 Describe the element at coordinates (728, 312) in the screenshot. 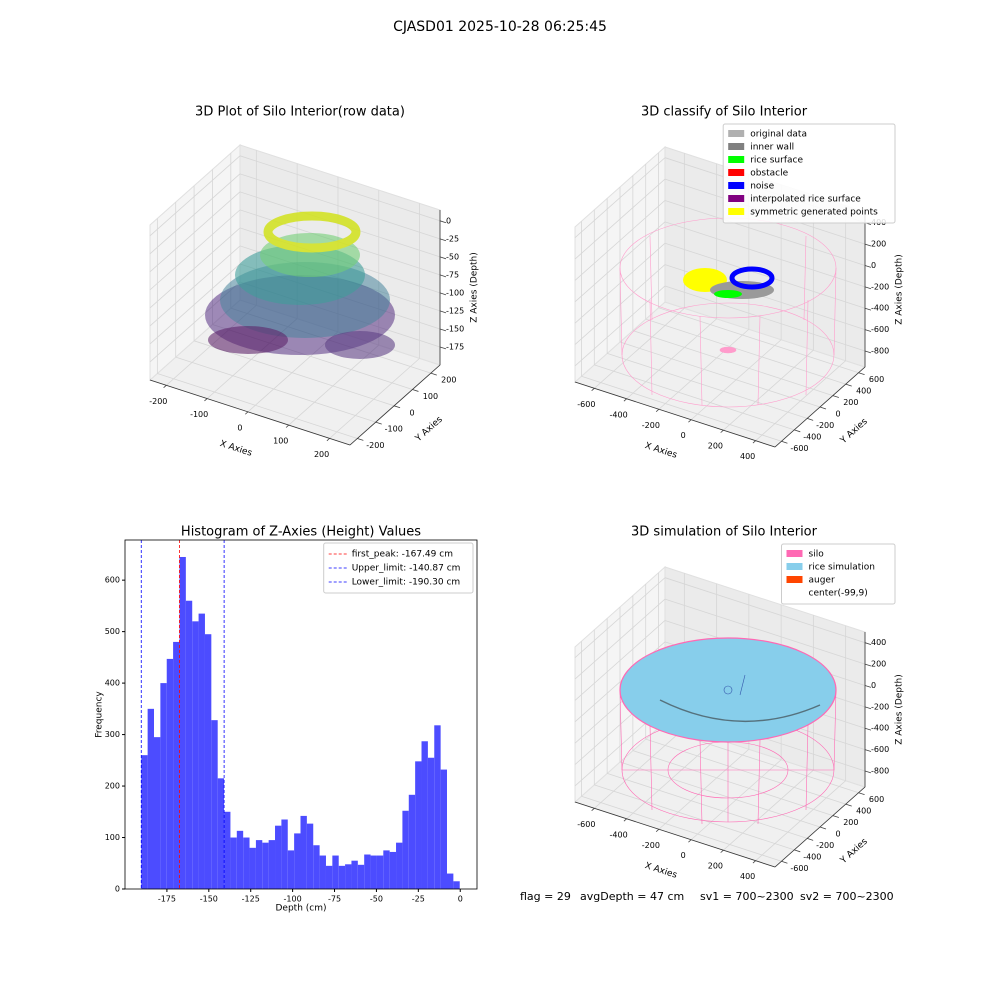

I see `silo-wireframe-decoration` at that location.